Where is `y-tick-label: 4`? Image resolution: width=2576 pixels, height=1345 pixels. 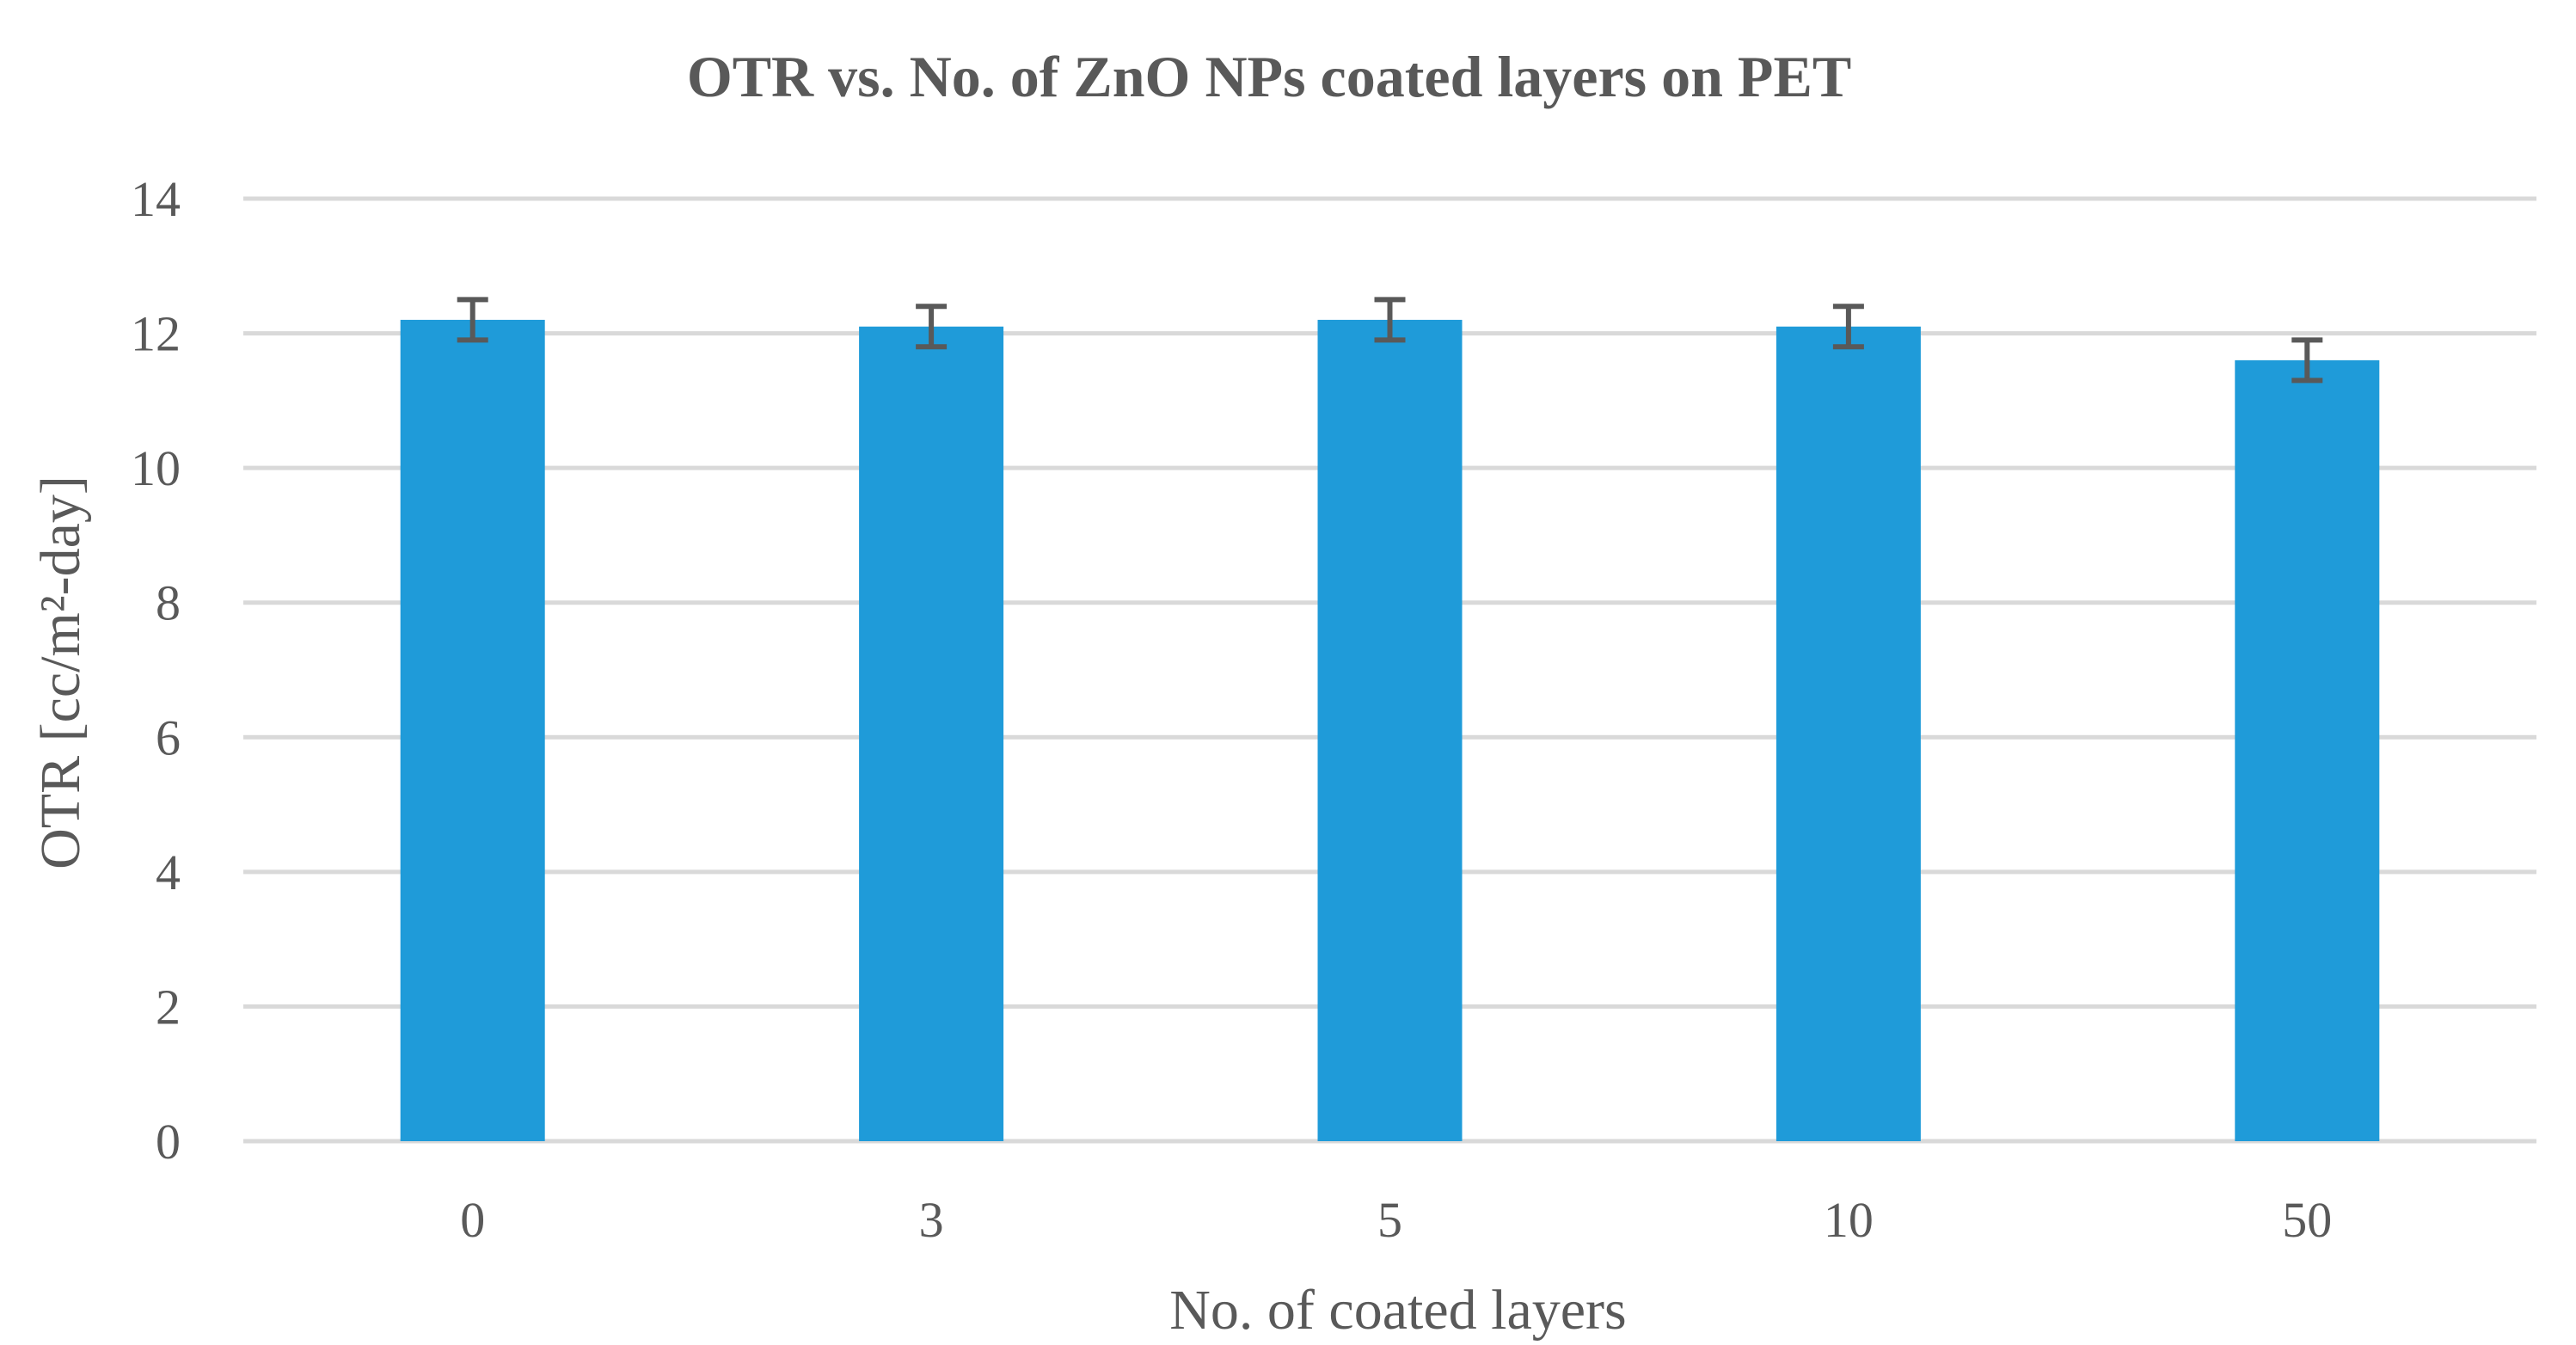 y-tick-label: 4 is located at coordinates (168, 872).